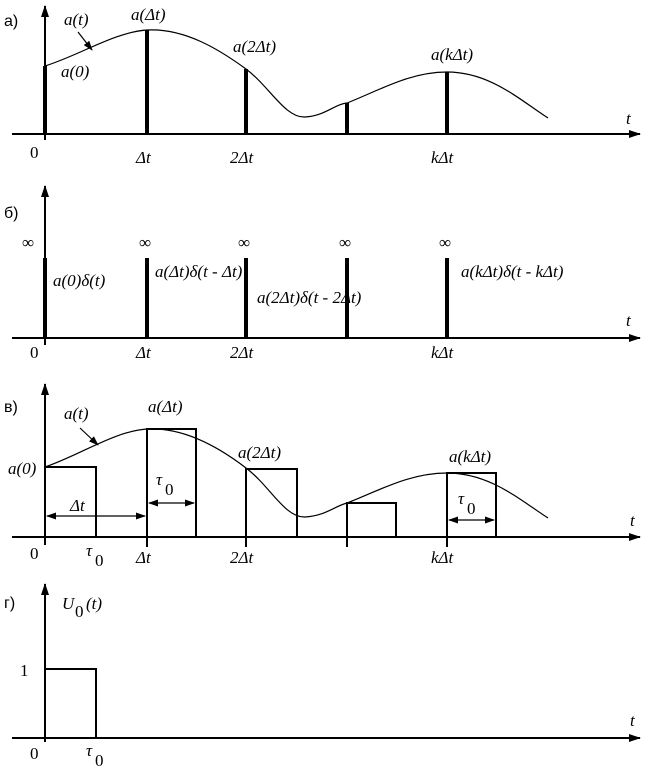 Image resolution: width=648 pixels, height=772 pixels. Describe the element at coordinates (512, 271) in the screenshot. I see `panel-b-label-k: a(kΔt)δ(t - kΔt)` at that location.